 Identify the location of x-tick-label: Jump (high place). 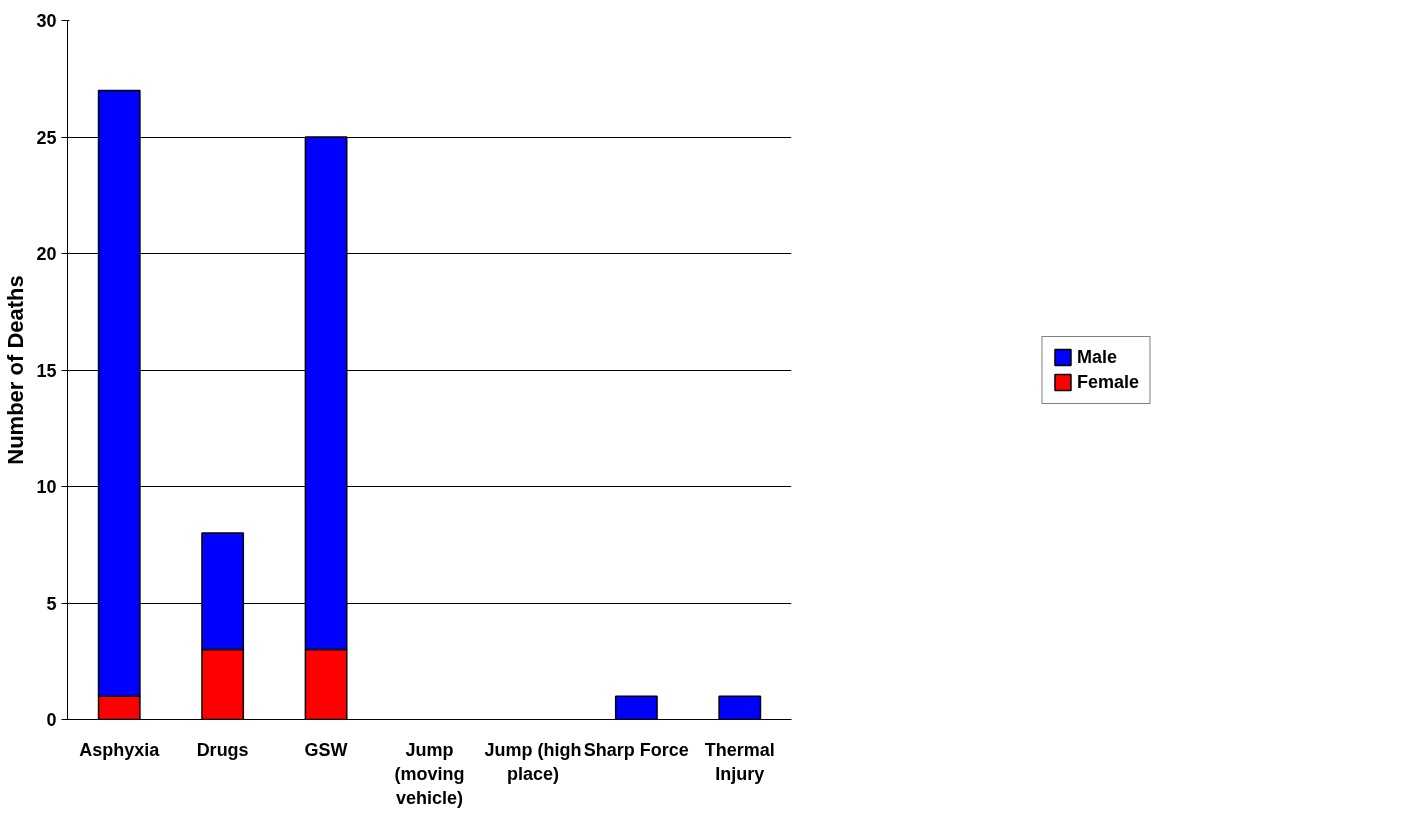
(533, 761).